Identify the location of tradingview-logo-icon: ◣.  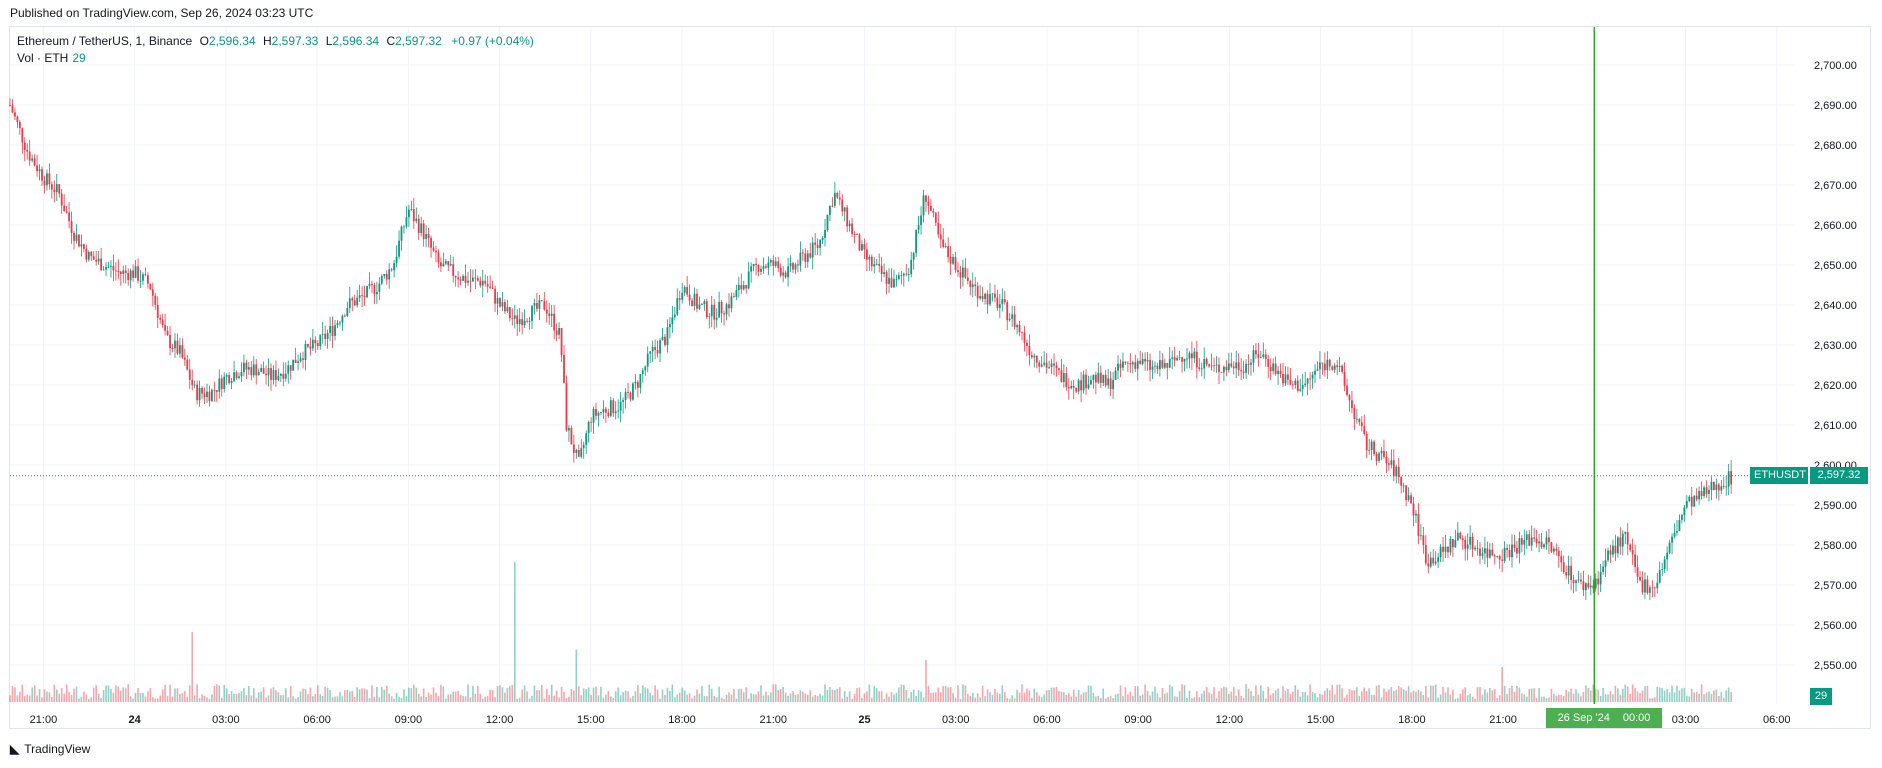
(14, 749).